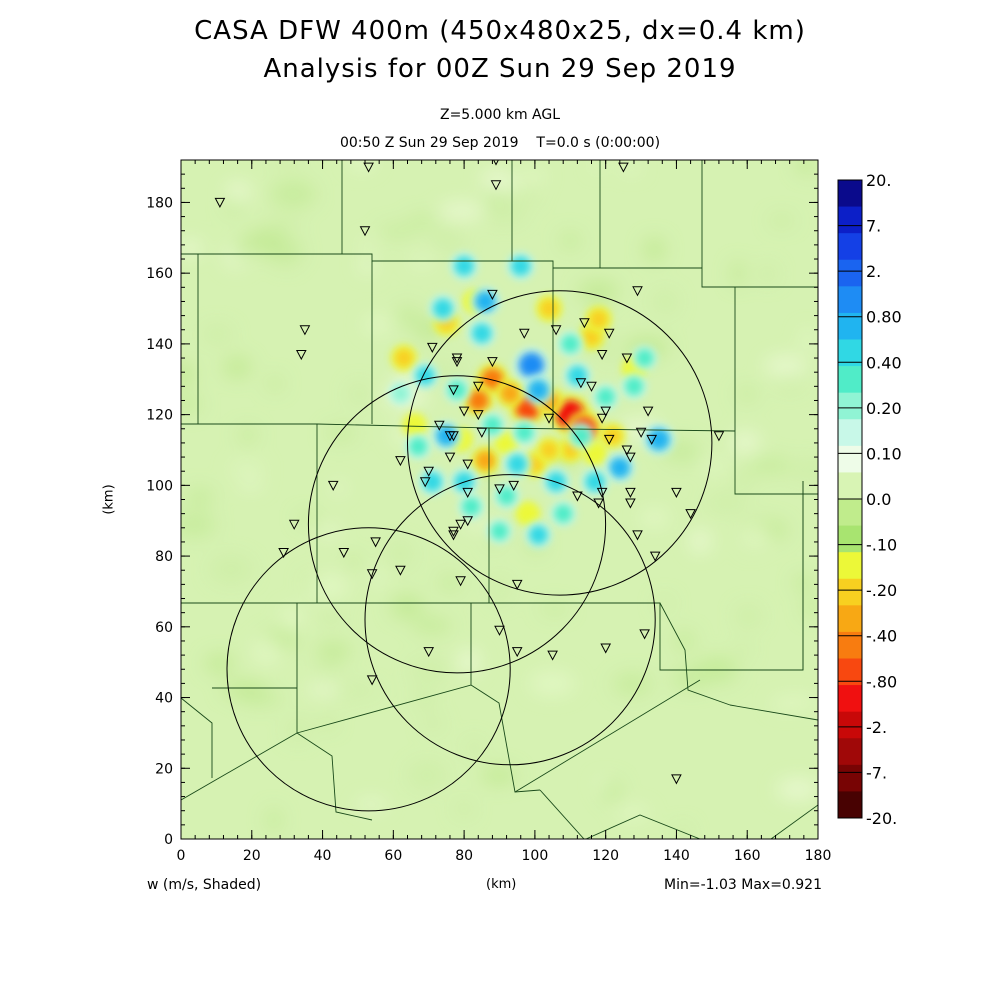 The width and height of the screenshot is (1000, 1000). Describe the element at coordinates (881, 636) in the screenshot. I see `colorbar-label: -.40` at that location.